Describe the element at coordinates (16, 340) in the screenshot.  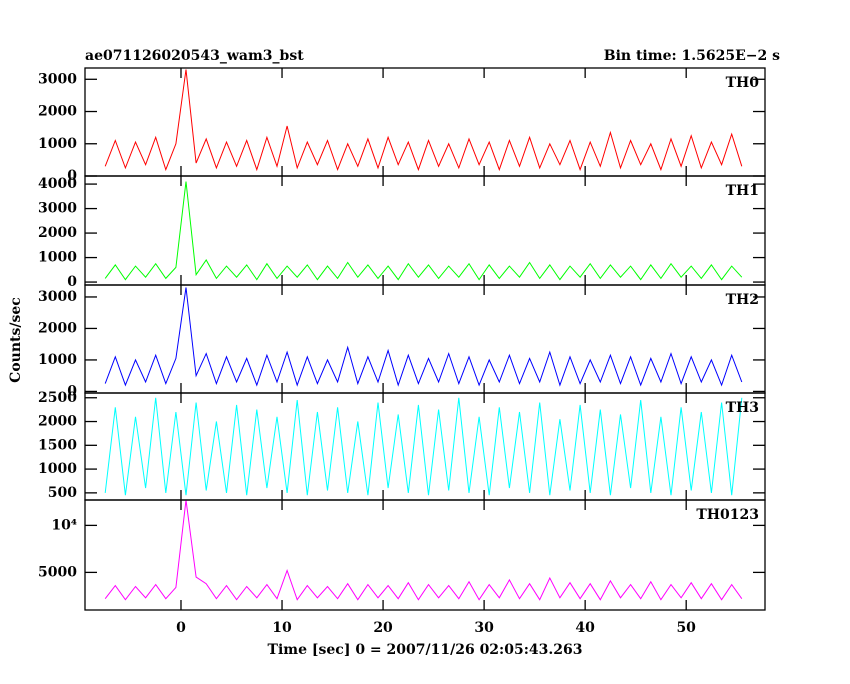
I see `y-axis-label: Counts/sec` at that location.